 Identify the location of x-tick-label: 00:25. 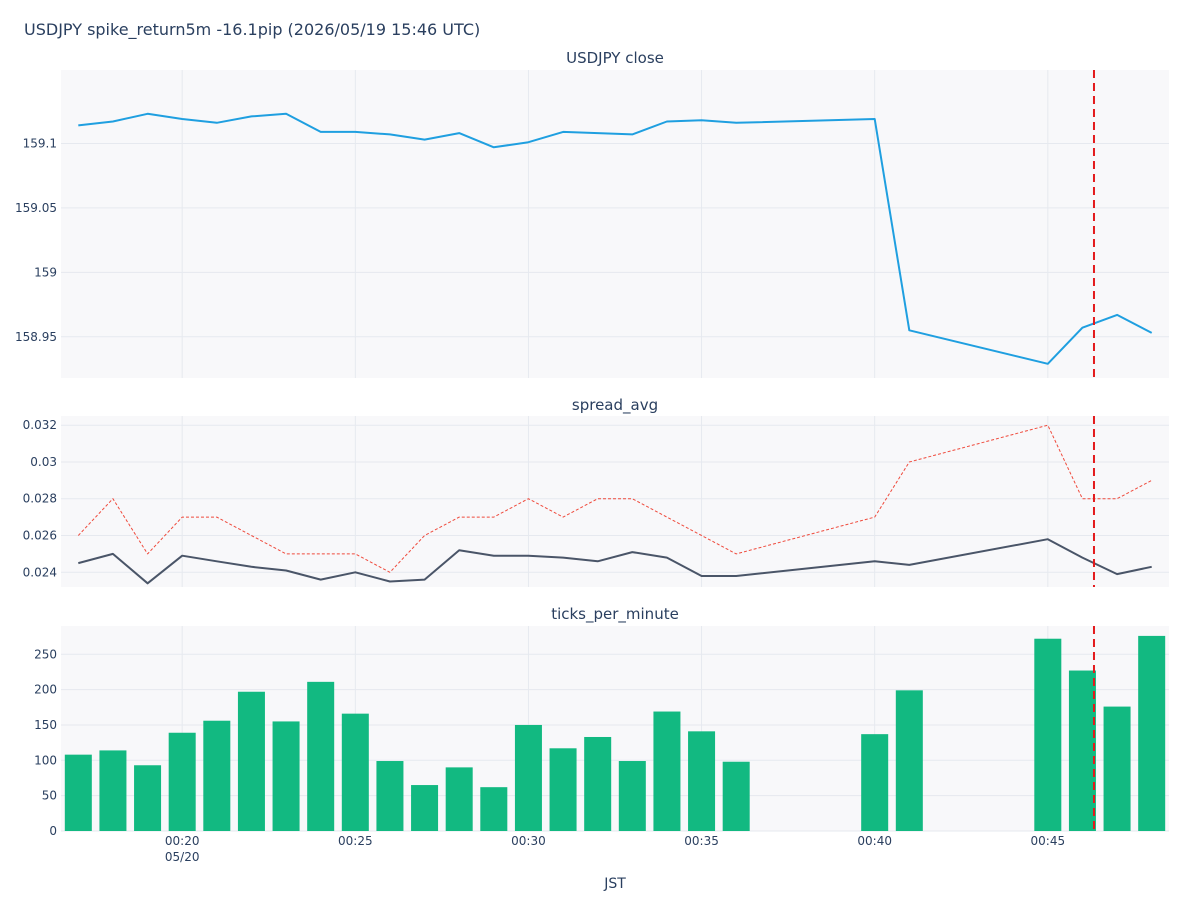
(355, 841).